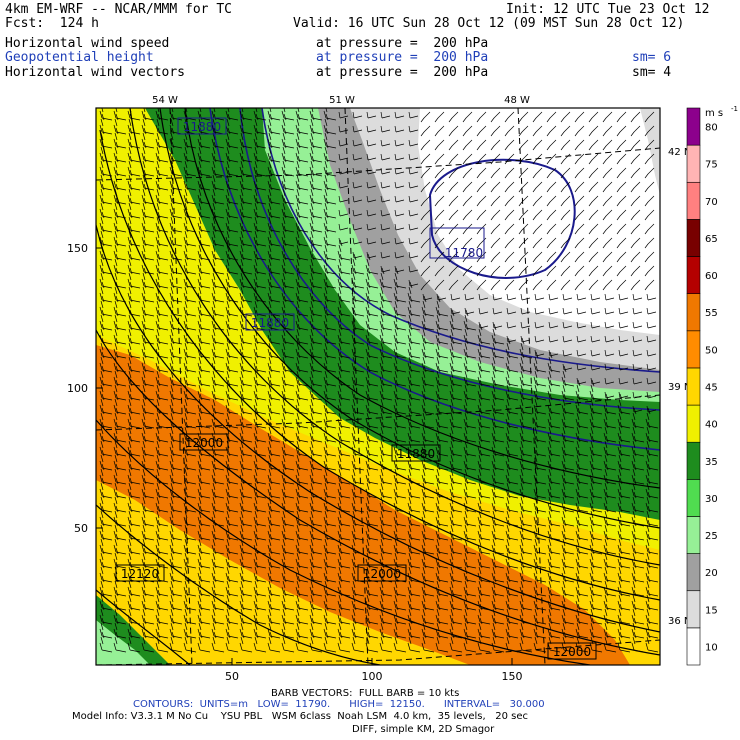 The height and width of the screenshot is (740, 740). Describe the element at coordinates (693, 386) in the screenshot. I see `colorbar-swatch` at that location.